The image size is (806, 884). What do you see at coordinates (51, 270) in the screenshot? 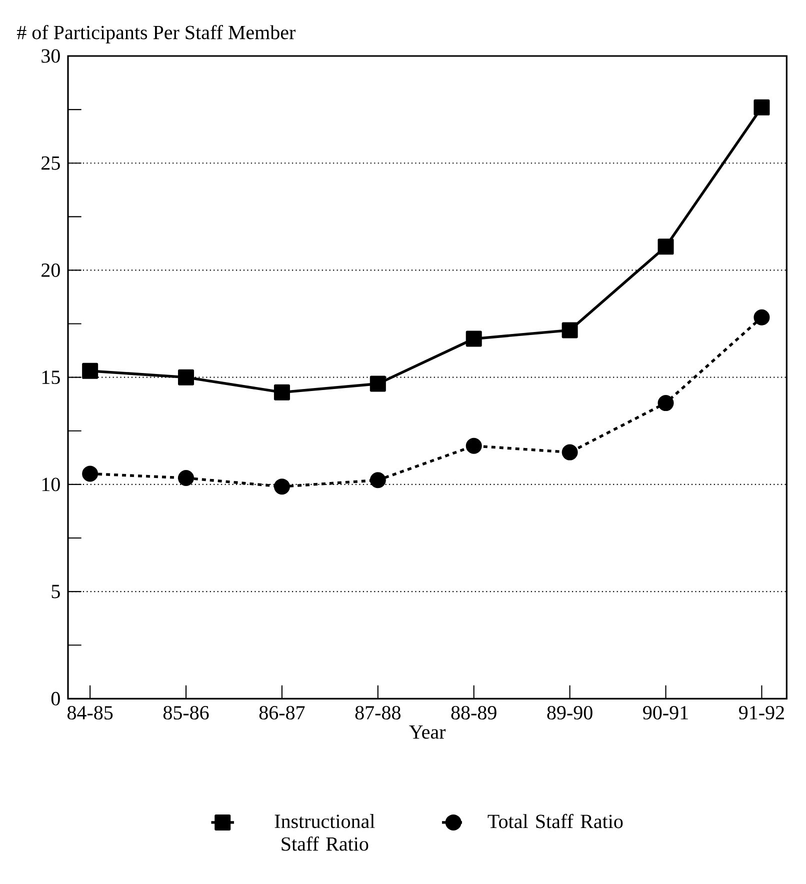
I see `y-tick-label: 20` at bounding box center [51, 270].